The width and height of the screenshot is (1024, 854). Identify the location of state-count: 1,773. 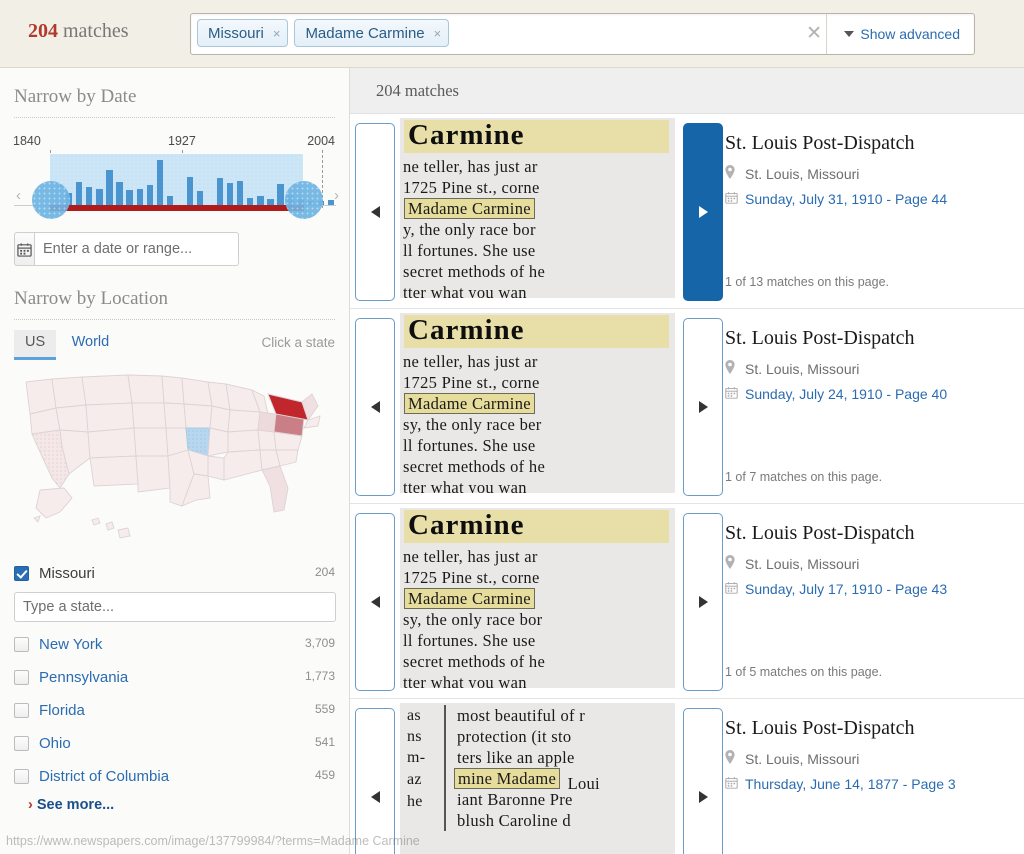
(319, 676).